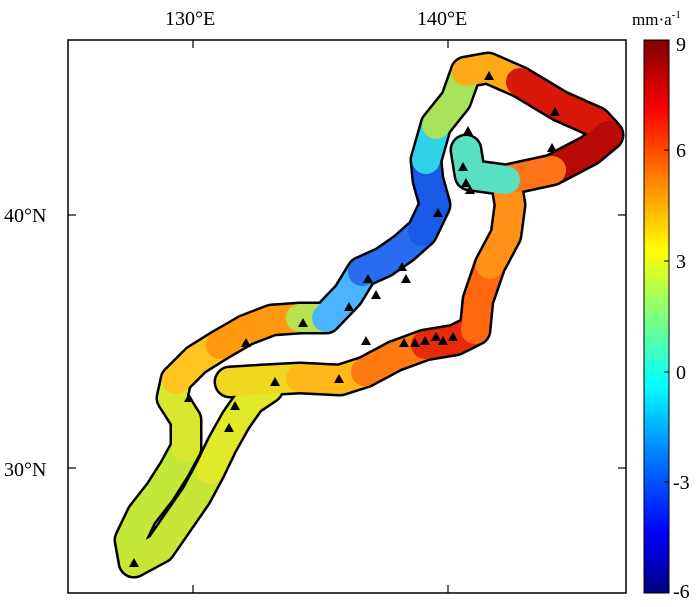 Image resolution: width=700 pixels, height=607 pixels. I want to click on colorbar-label-3: 3, so click(681, 262).